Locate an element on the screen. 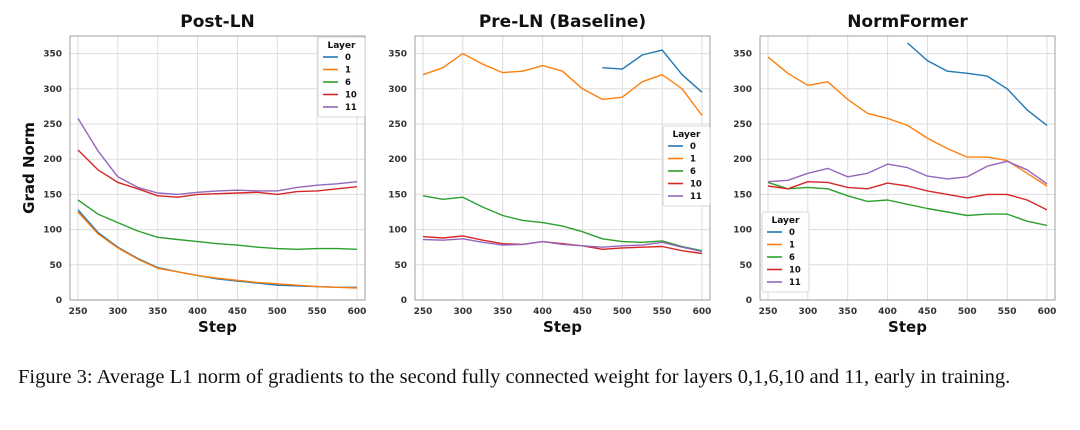 Image resolution: width=1080 pixels, height=430 pixels. panel-title: Pre-LN (Baseline) is located at coordinates (562, 22).